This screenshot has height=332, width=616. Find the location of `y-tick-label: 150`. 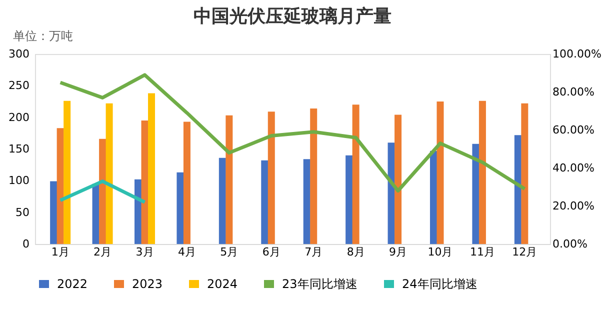

y-tick-label: 150 is located at coordinates (19, 149).